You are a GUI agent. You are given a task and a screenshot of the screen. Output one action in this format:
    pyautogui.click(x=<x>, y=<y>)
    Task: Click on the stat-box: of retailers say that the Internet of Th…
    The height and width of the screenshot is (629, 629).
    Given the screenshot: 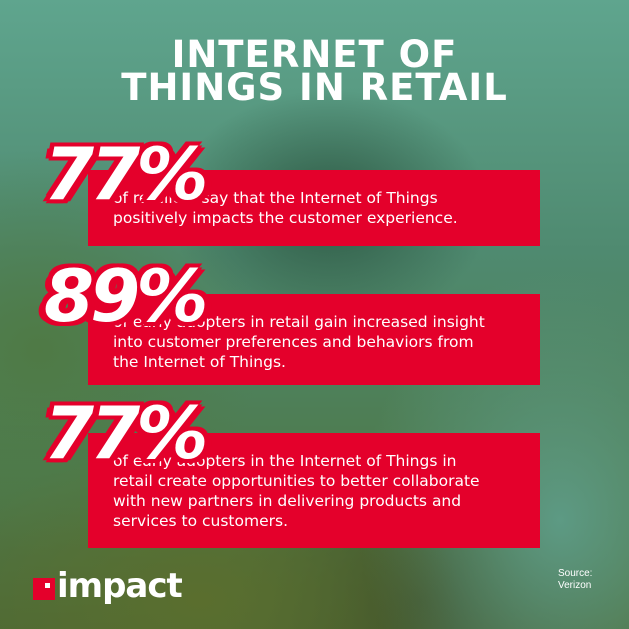 What is the action you would take?
    pyautogui.click(x=314, y=208)
    